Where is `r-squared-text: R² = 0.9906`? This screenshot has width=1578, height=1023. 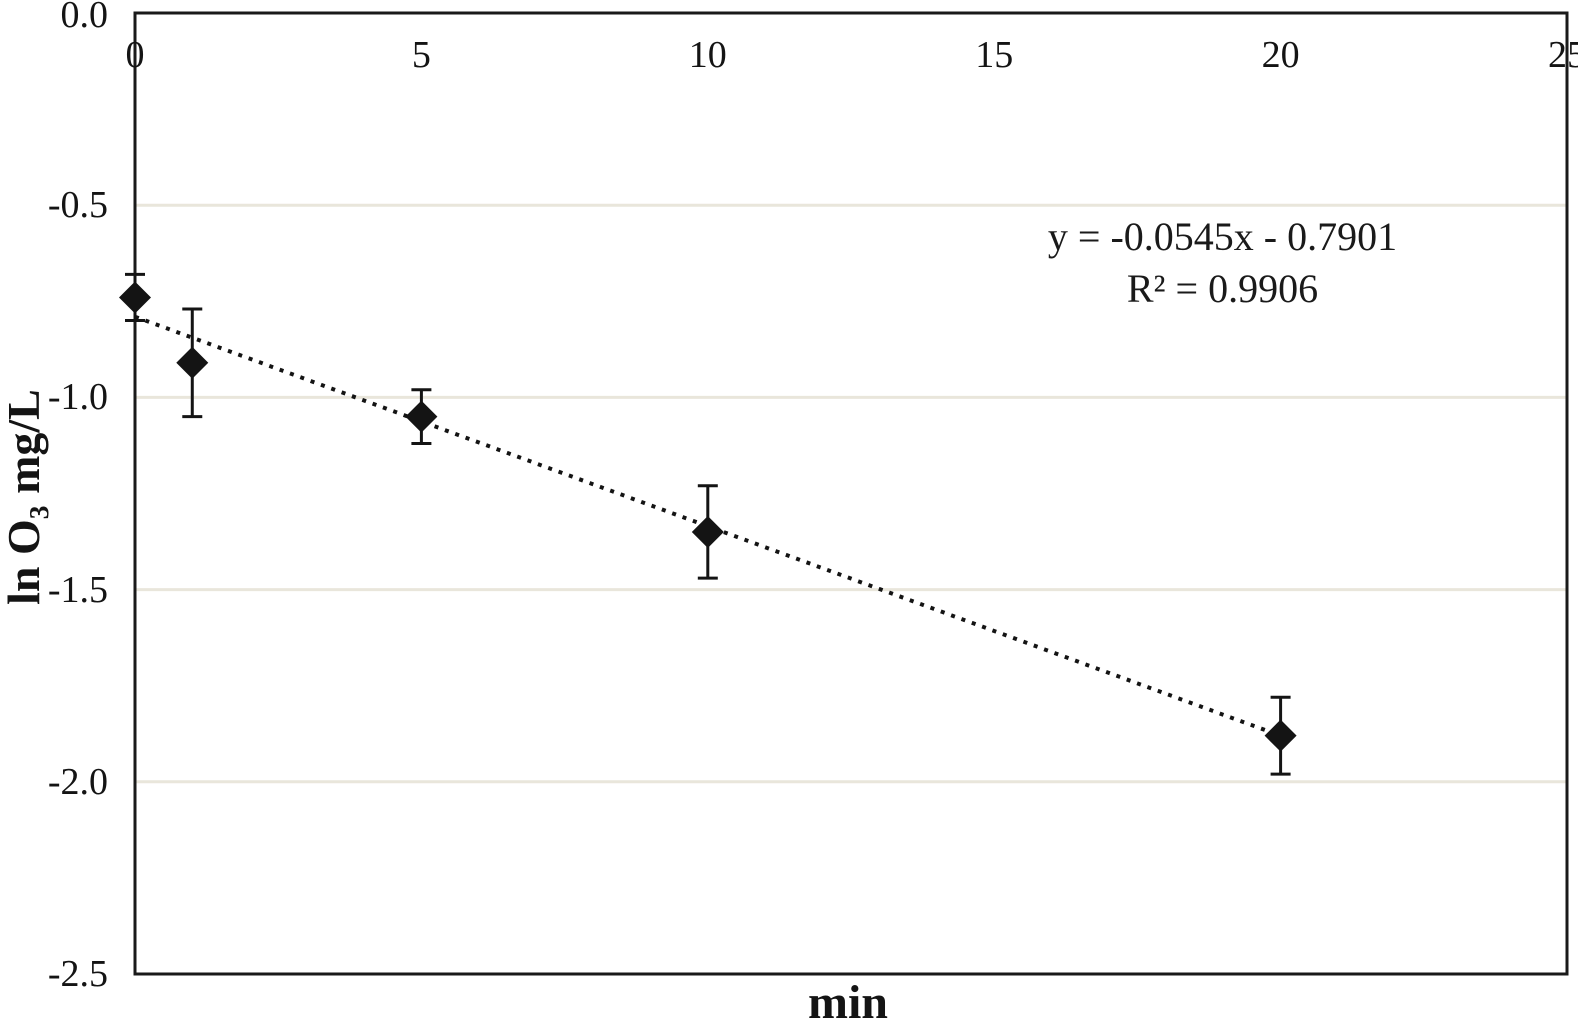 r-squared-text: R² = 0.9906 is located at coordinates (1222, 288).